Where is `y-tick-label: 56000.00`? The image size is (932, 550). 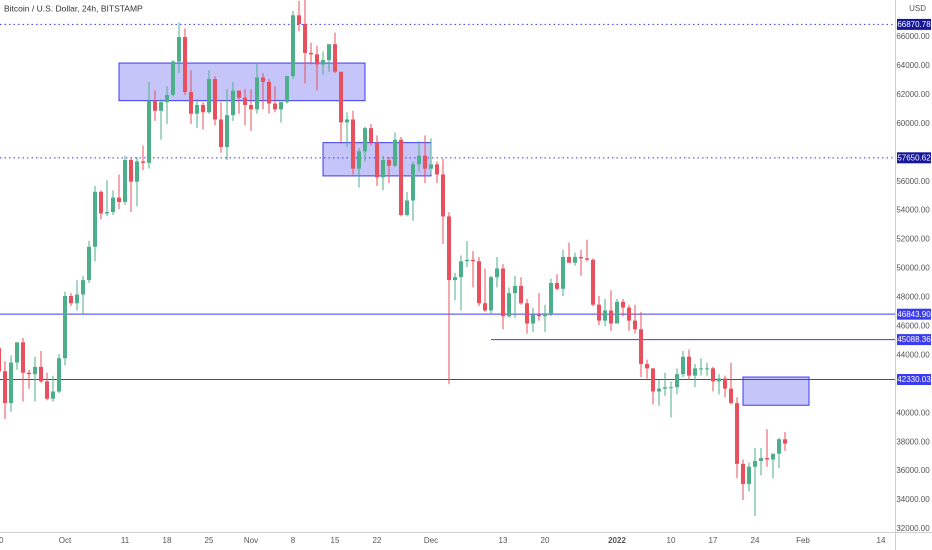 y-tick-label: 56000.00 is located at coordinates (913, 181).